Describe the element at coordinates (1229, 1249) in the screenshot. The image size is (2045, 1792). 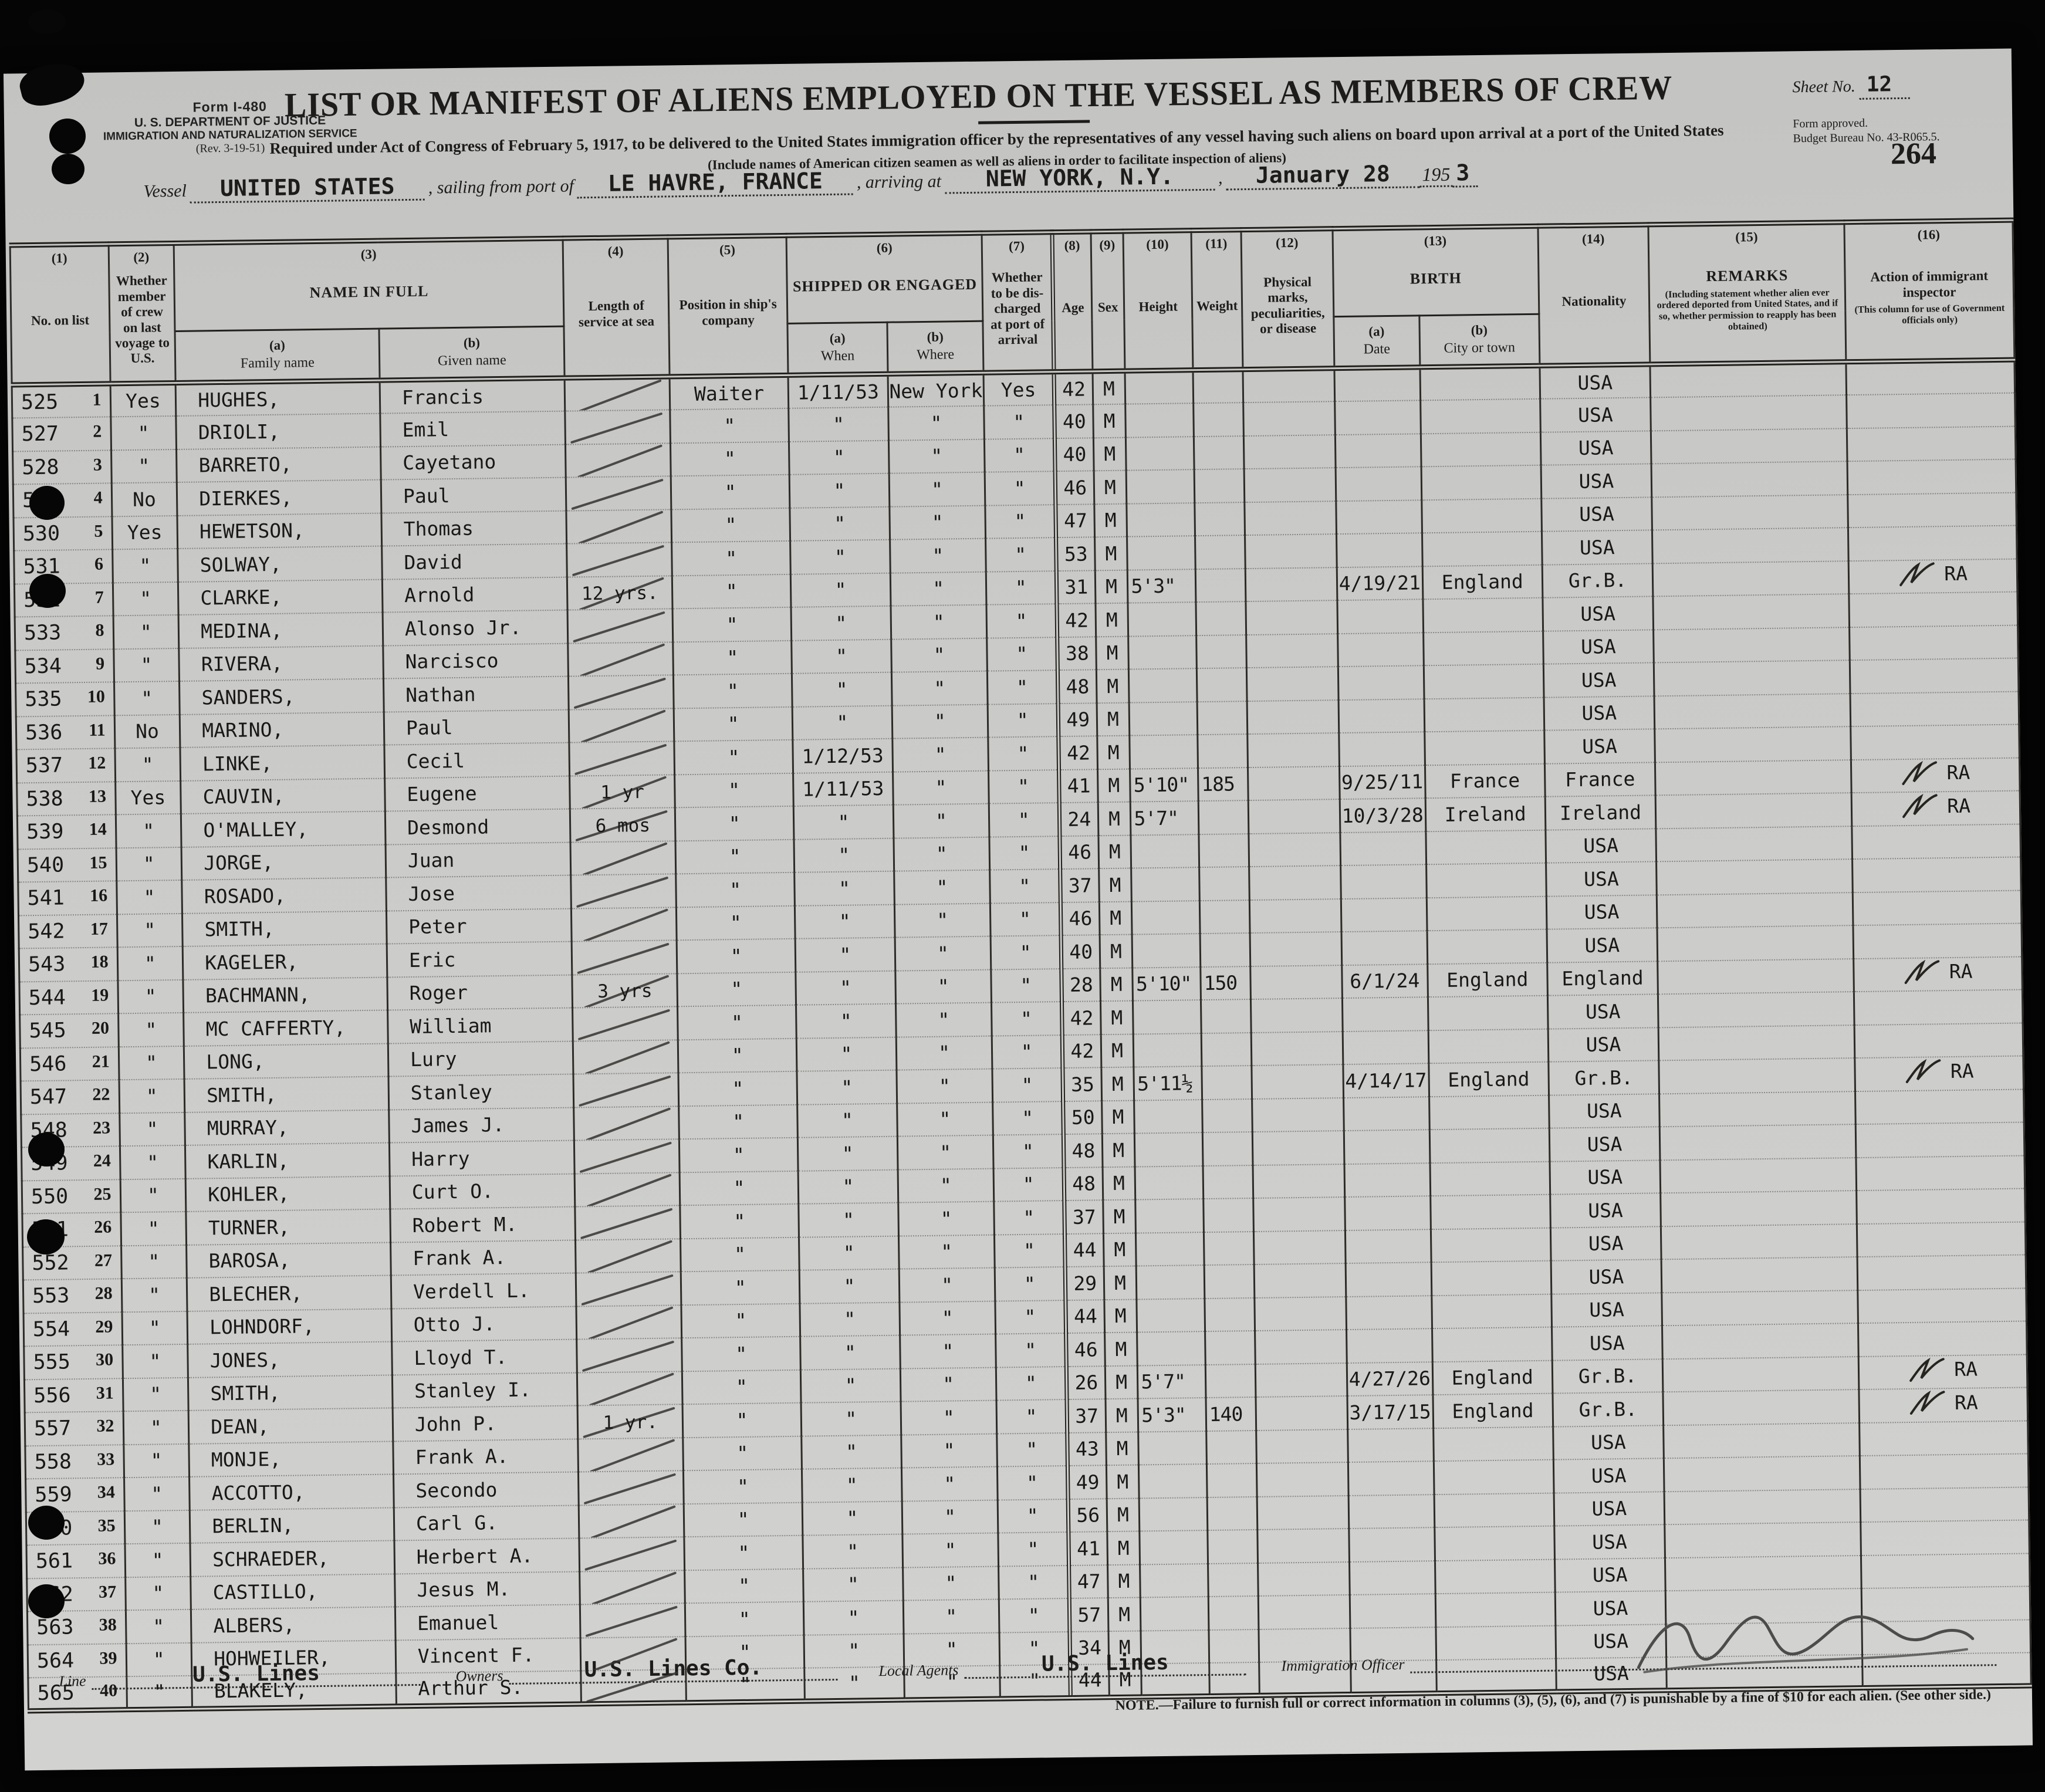
I see `cell-weight` at that location.